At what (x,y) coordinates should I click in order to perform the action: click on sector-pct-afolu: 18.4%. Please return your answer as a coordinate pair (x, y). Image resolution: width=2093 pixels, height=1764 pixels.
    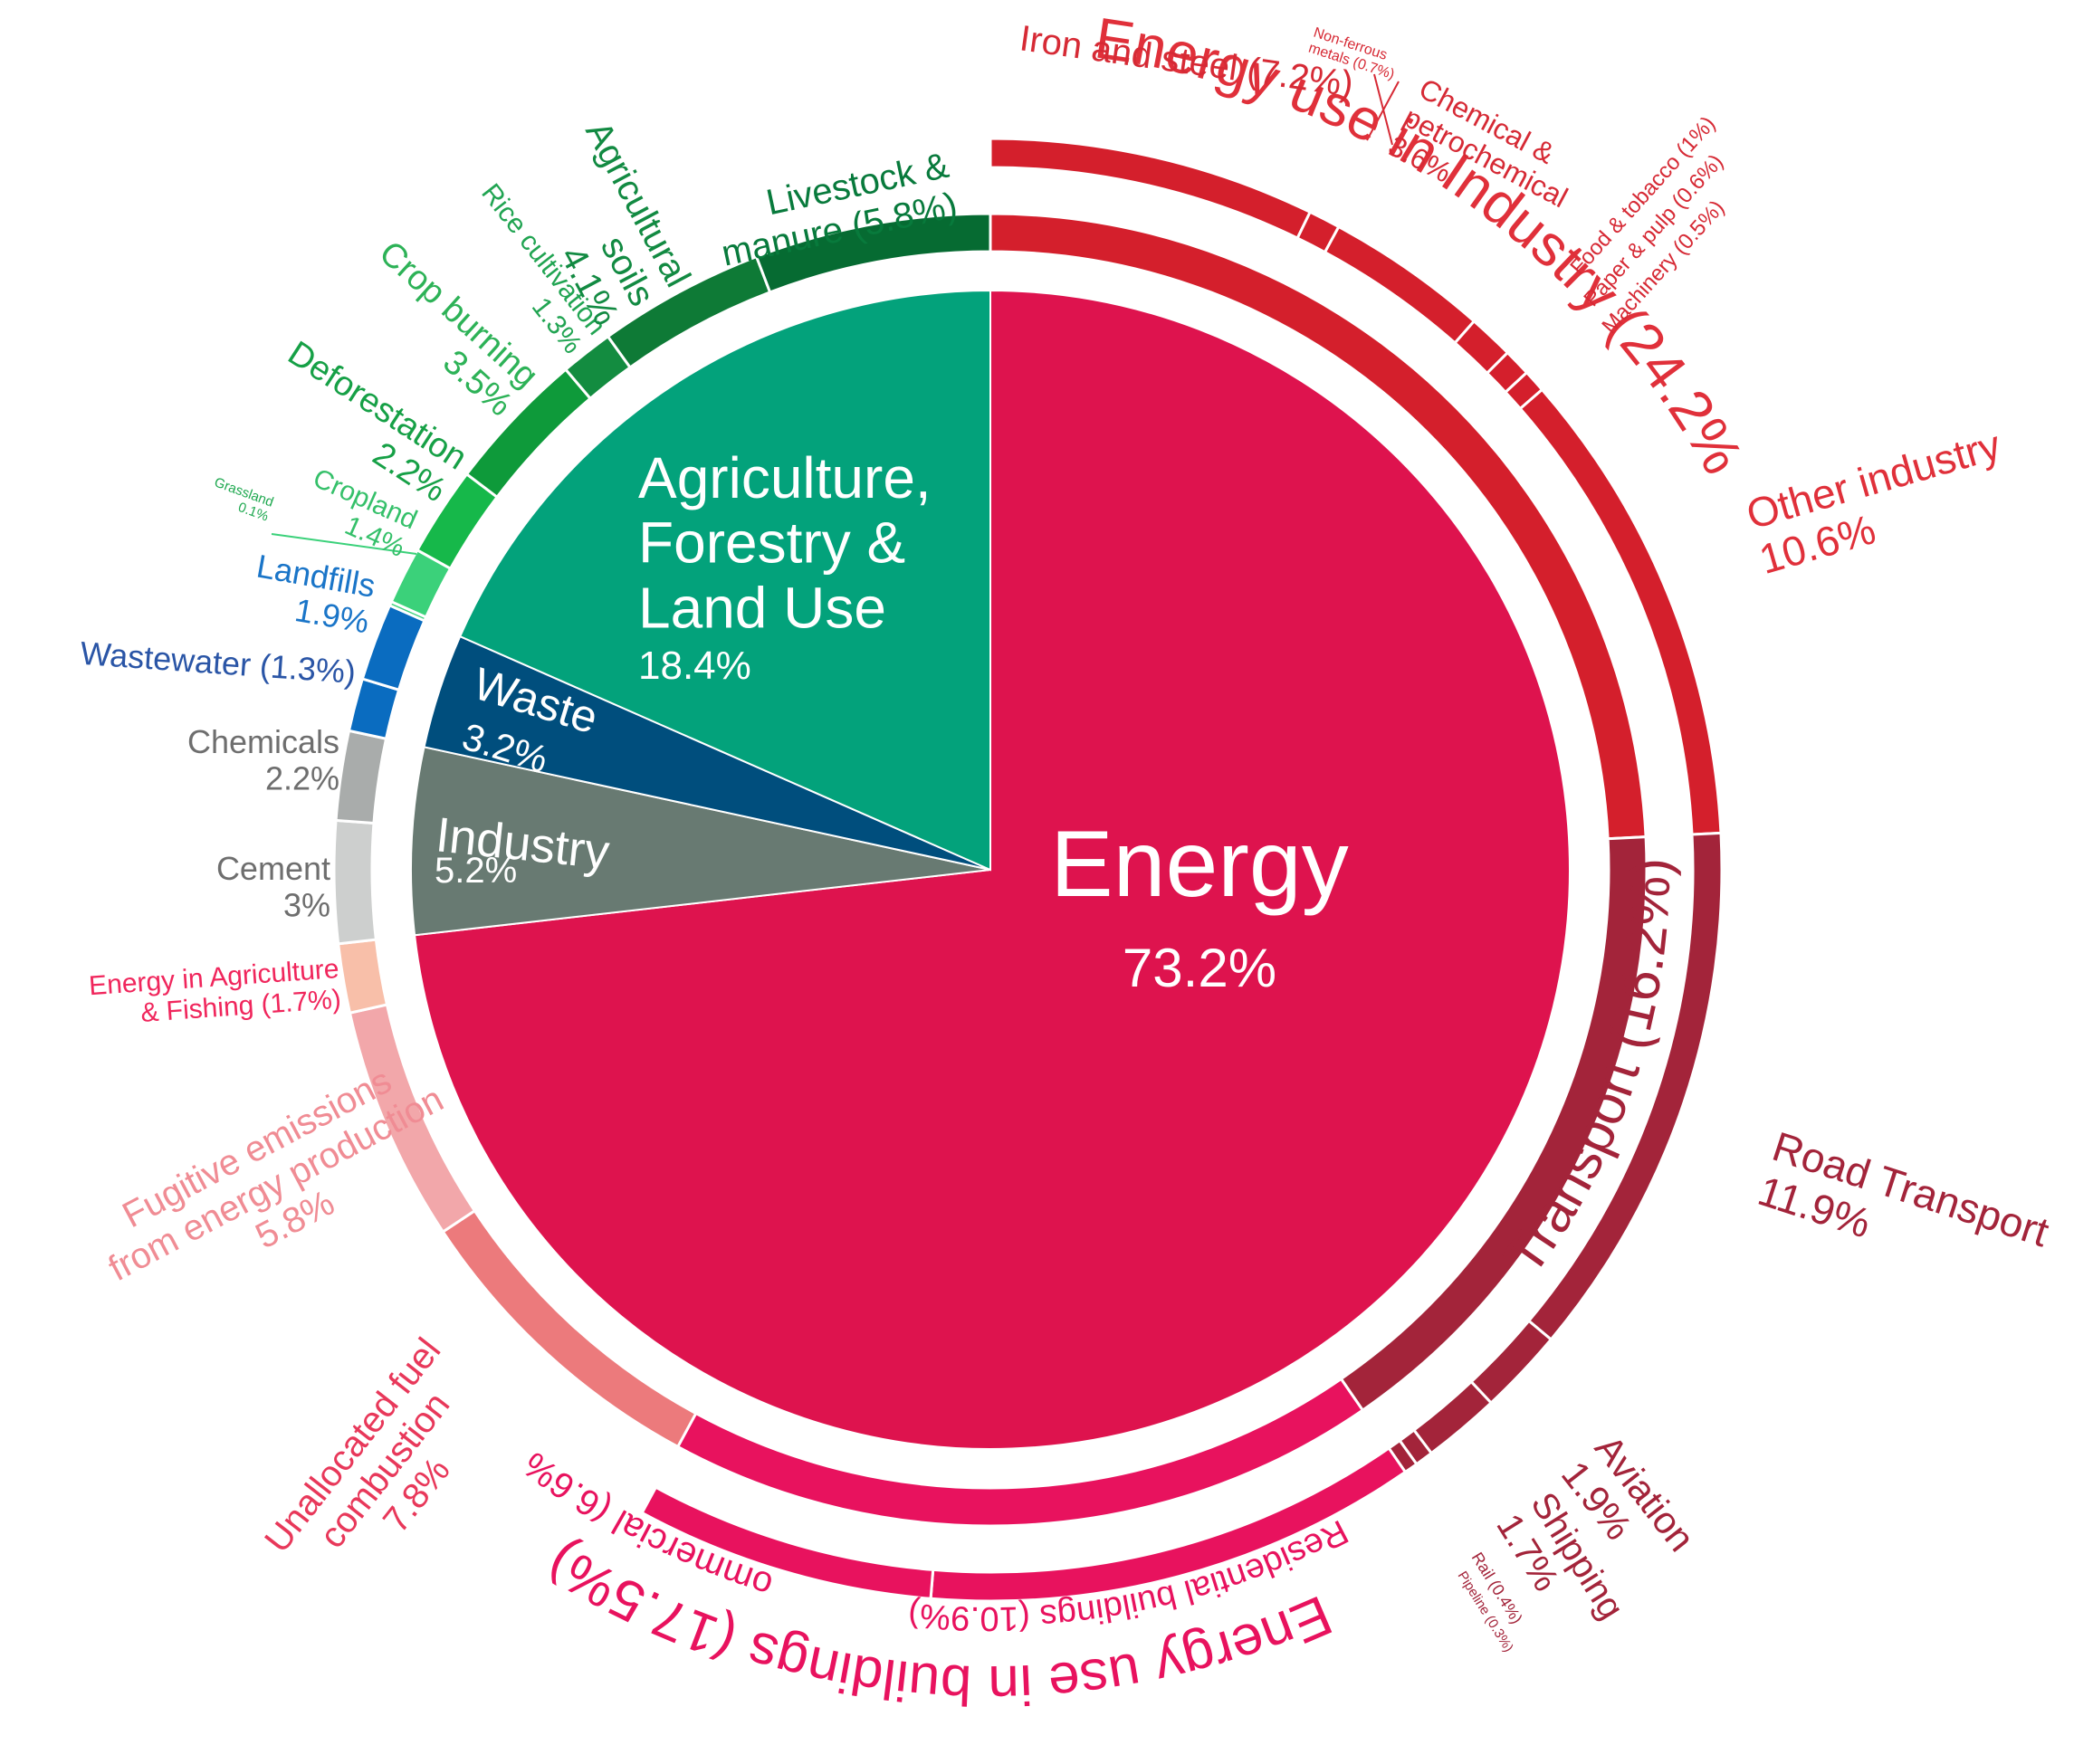
    Looking at the image, I should click on (694, 666).